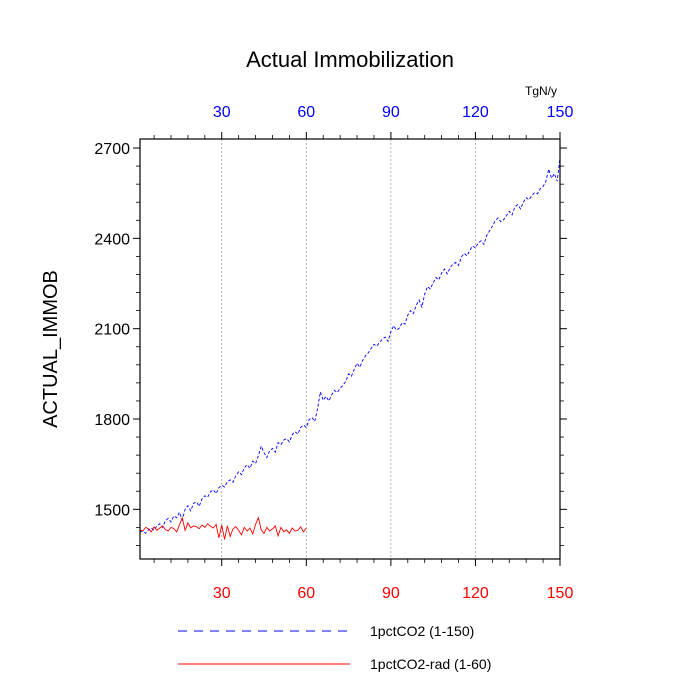 The image size is (700, 700). I want to click on x-tick-label: 60, so click(306, 593).